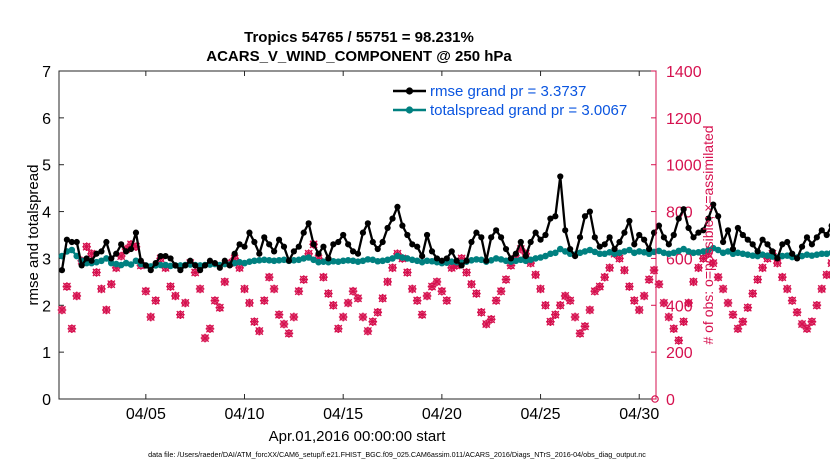 The width and height of the screenshot is (830, 470). What do you see at coordinates (46, 119) in the screenshot?
I see `y-tick-label-left: 6` at bounding box center [46, 119].